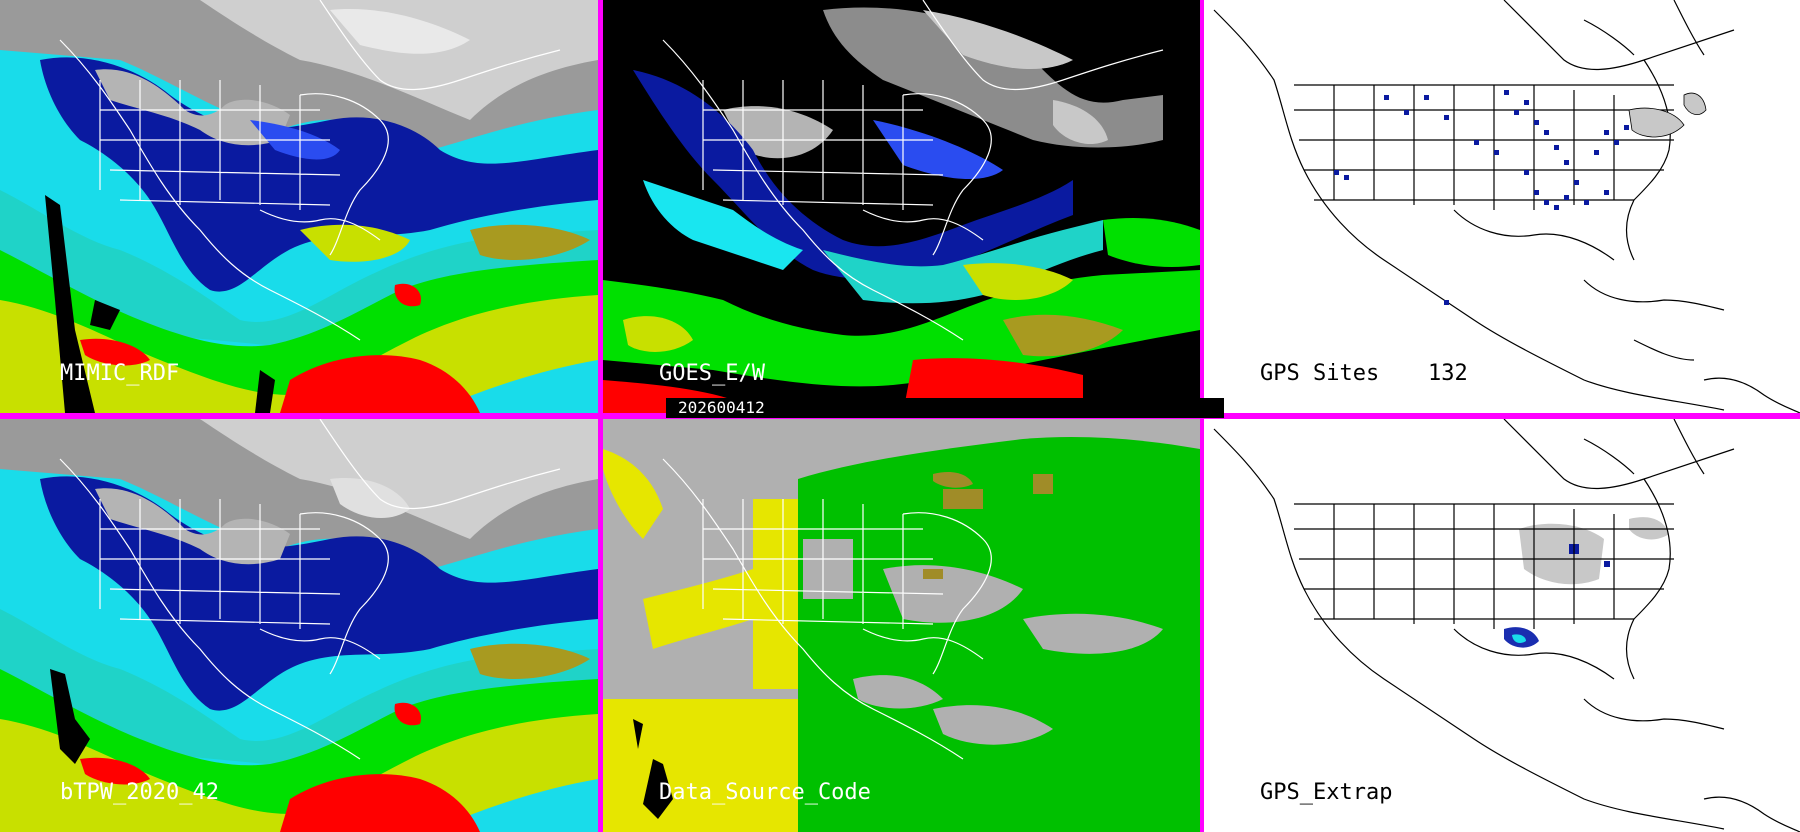 This screenshot has width=1800, height=832. What do you see at coordinates (765, 792) in the screenshot?
I see `panel-label: Data_Source_Code` at bounding box center [765, 792].